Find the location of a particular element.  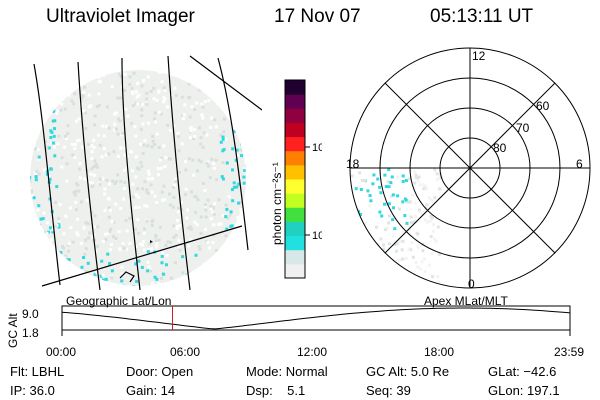

intensity-colorbar: 100 10 is located at coordinates (303, 179).